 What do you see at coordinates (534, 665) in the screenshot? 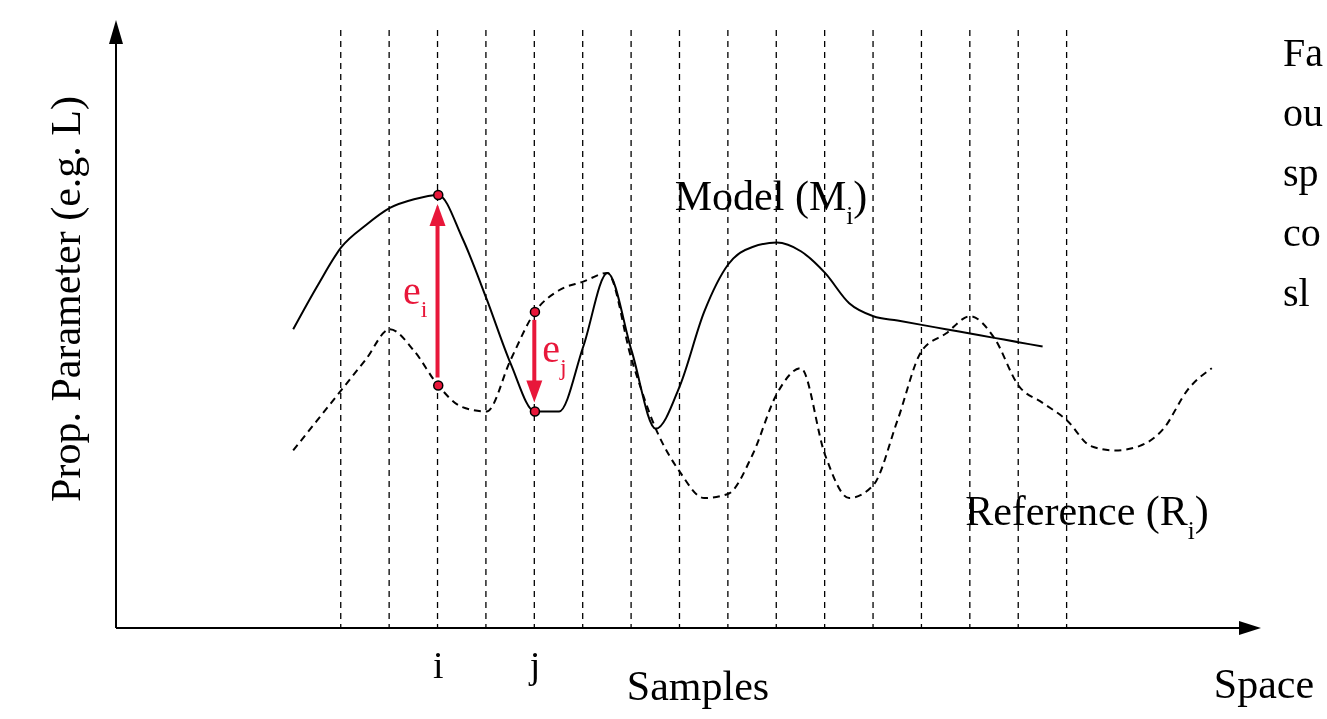
I see `x-tick-label: j` at bounding box center [534, 665].